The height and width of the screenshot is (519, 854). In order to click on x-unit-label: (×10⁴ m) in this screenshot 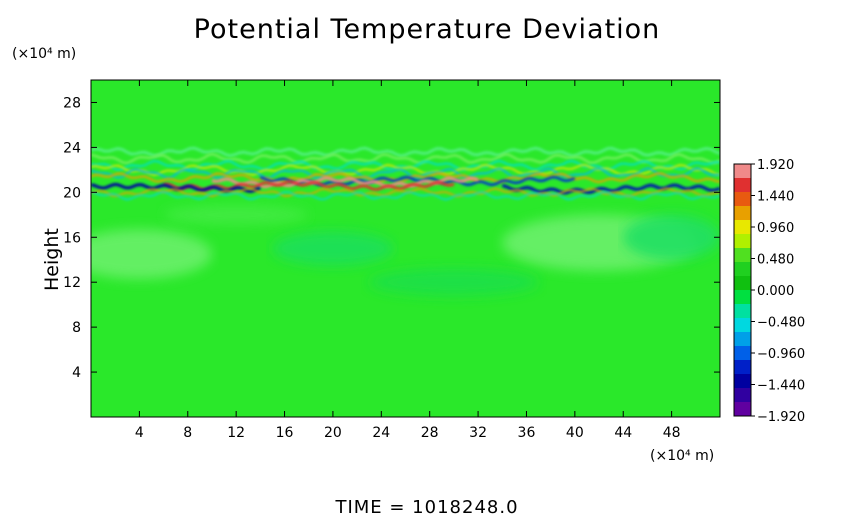, I will do `click(682, 456)`.